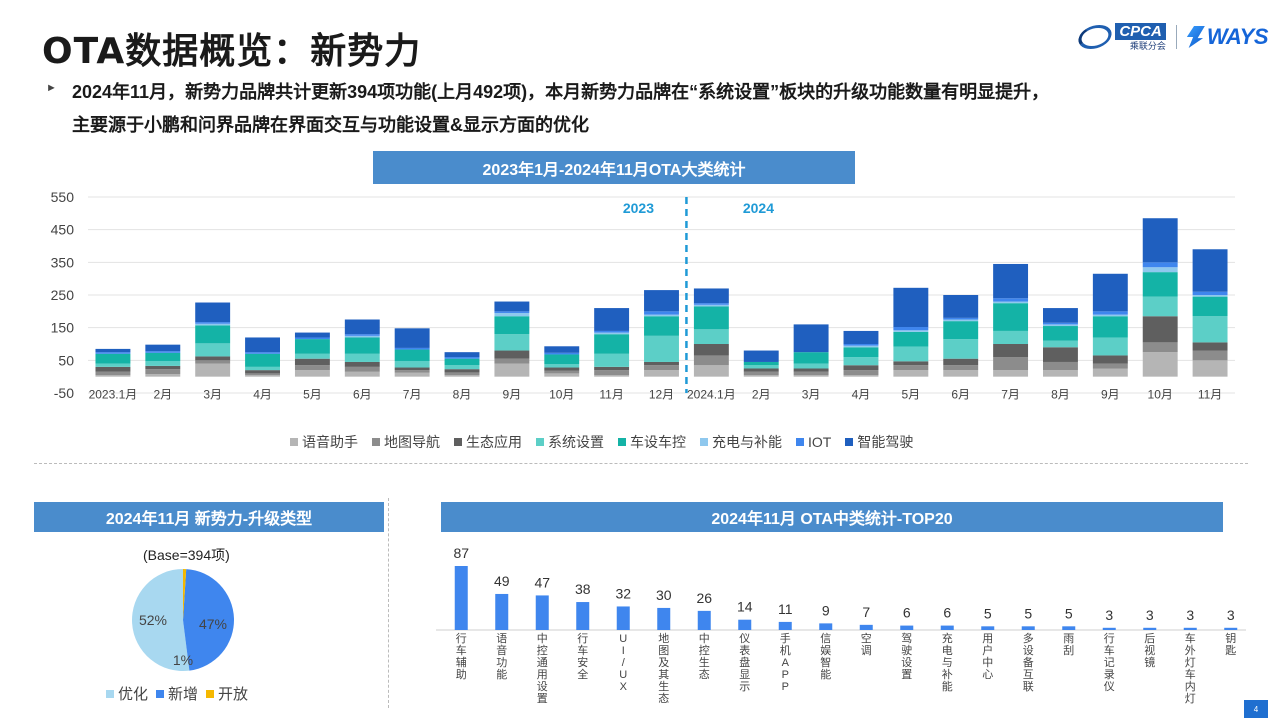 The height and width of the screenshot is (720, 1280). Describe the element at coordinates (324, 442) in the screenshot. I see `legend-item: 语音助手` at that location.